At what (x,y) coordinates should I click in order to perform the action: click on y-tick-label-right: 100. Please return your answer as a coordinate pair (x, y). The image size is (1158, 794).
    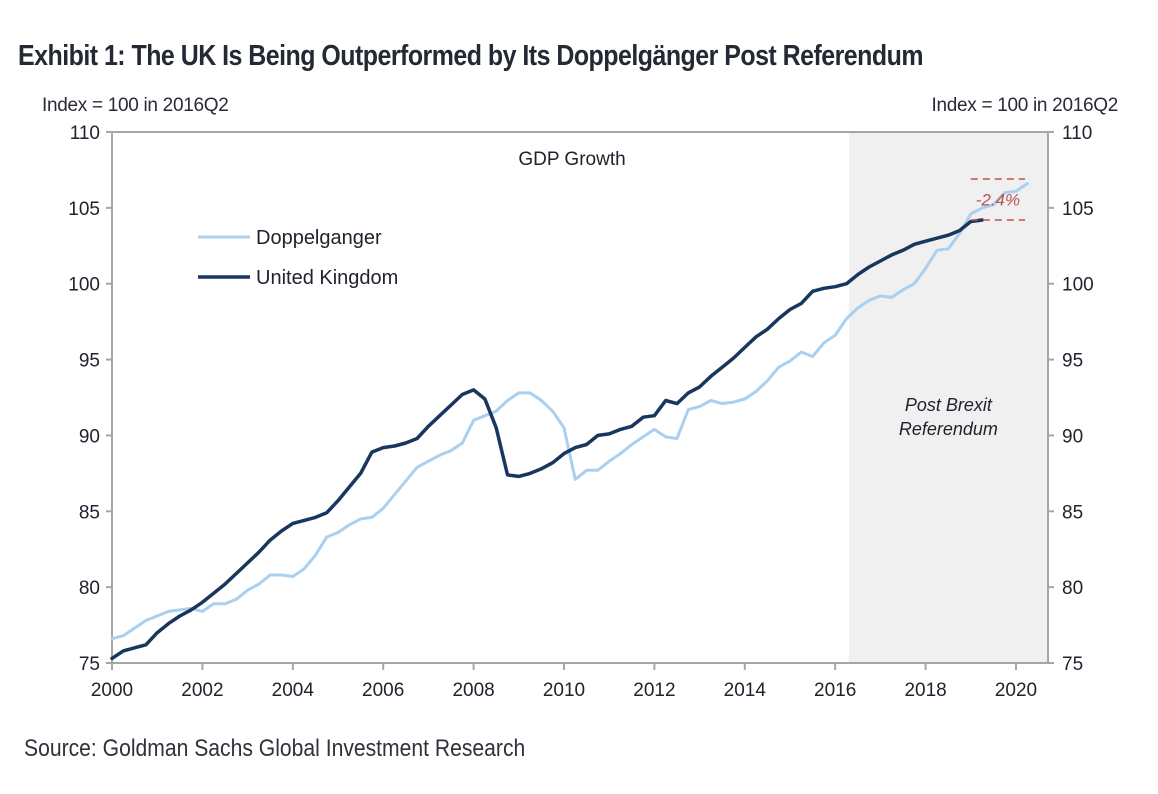
    Looking at the image, I should click on (1078, 285).